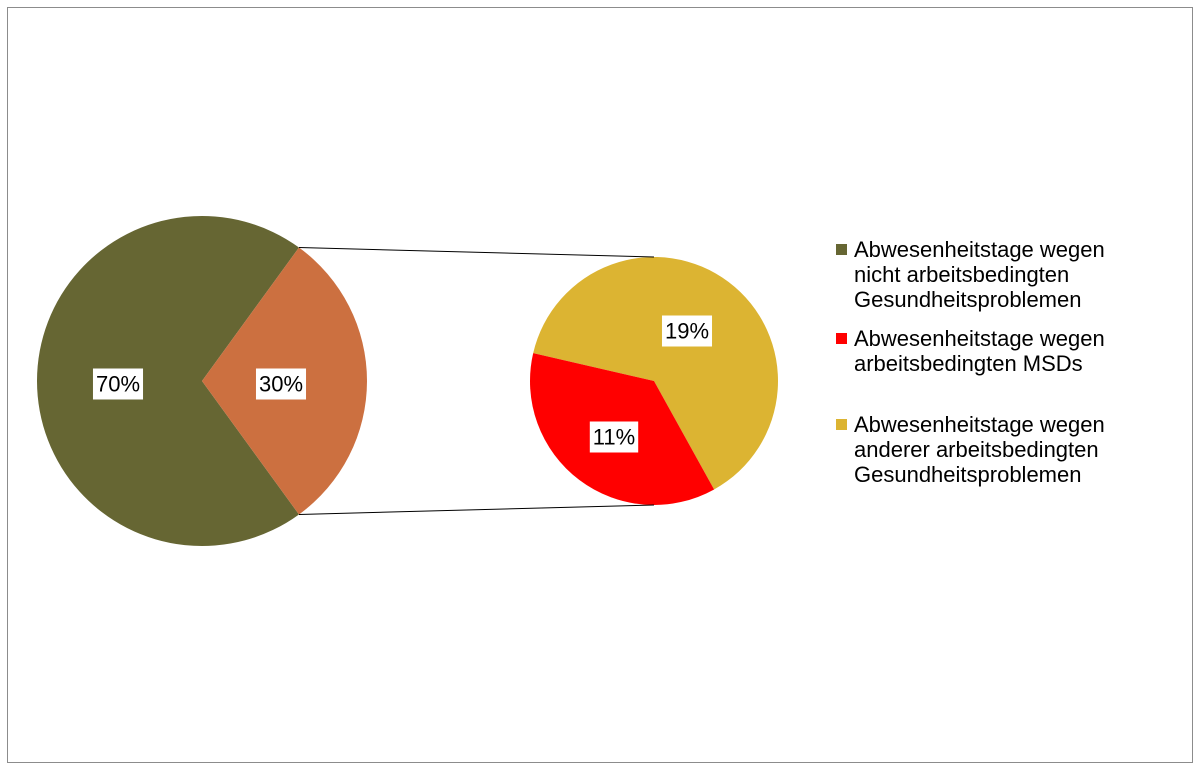 This screenshot has width=1201, height=765. I want to click on legend-label-line: anderer arbeitsbedingten, so click(976, 449).